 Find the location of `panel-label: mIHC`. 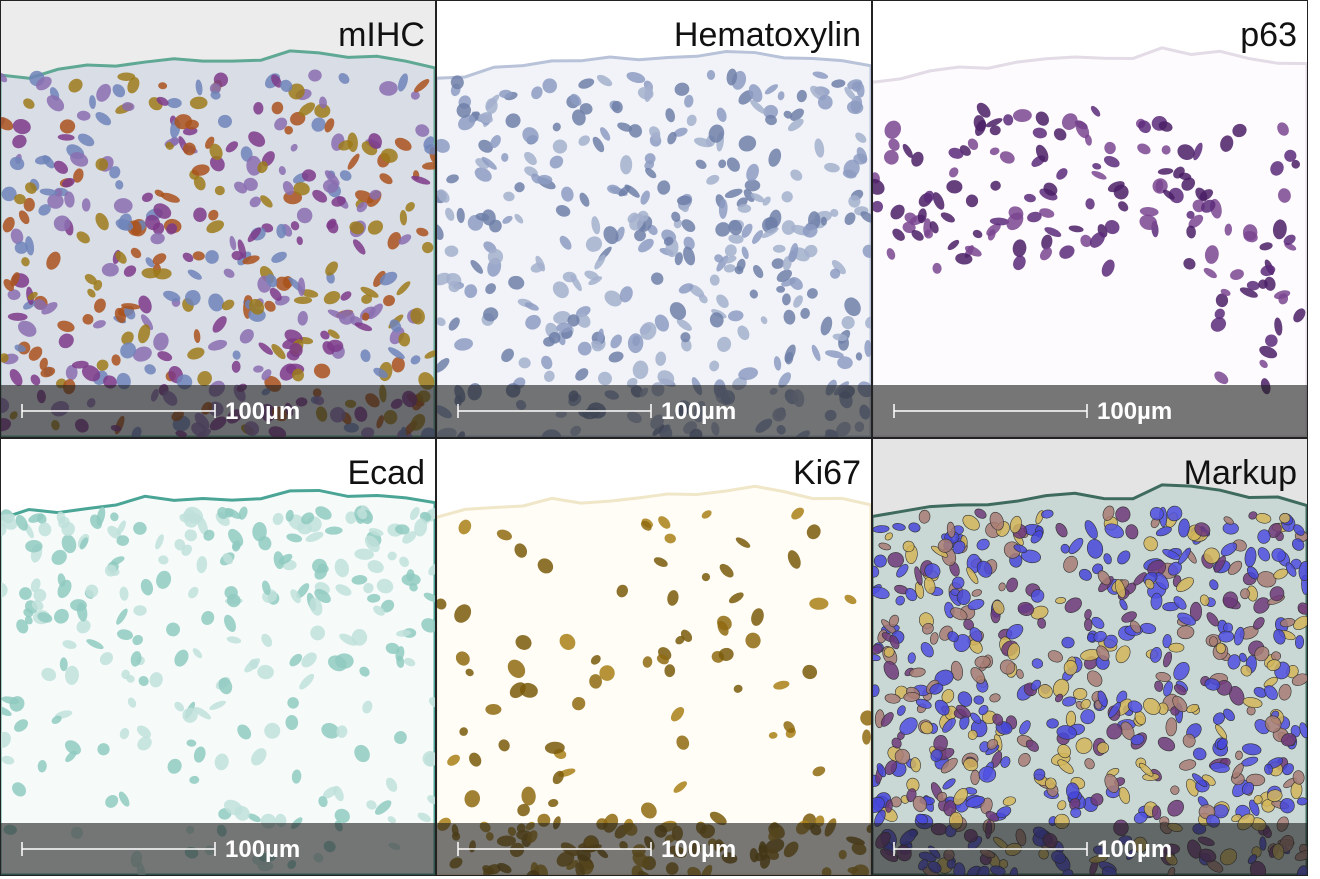

panel-label: mIHC is located at coordinates (381, 35).